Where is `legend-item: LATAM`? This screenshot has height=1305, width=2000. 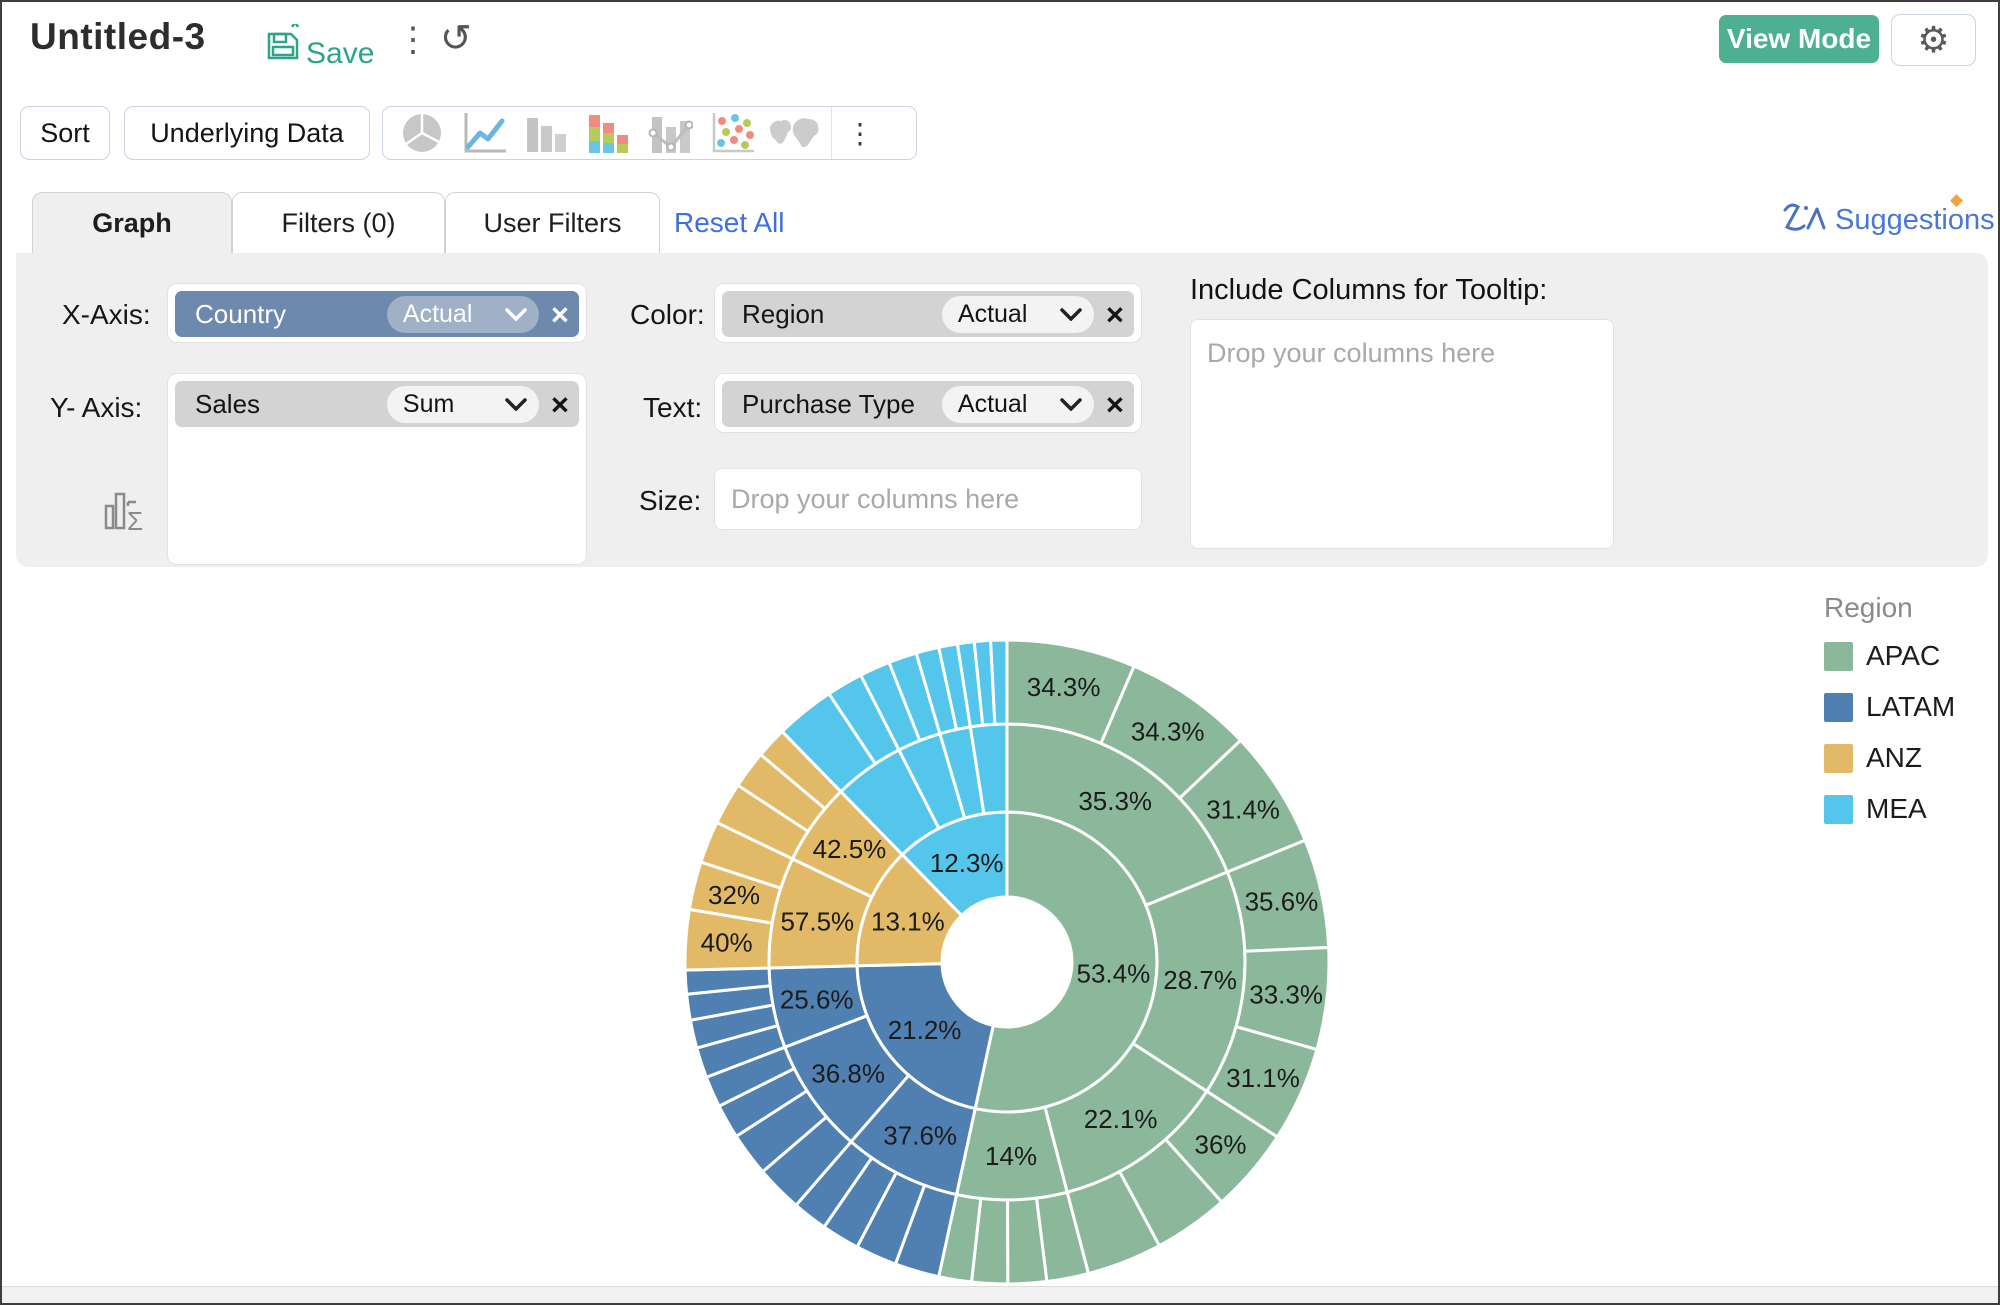
legend-item: LATAM is located at coordinates (1889, 707).